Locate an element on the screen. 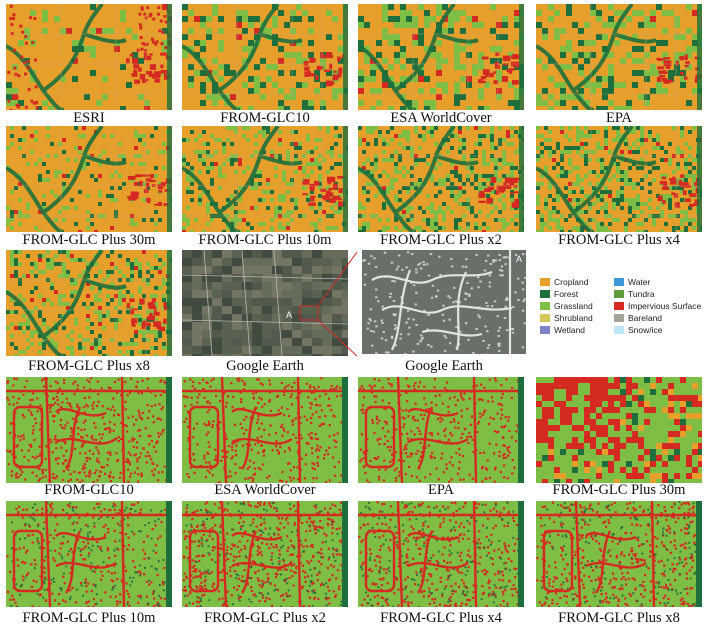  legend-label: Forest is located at coordinates (566, 294).